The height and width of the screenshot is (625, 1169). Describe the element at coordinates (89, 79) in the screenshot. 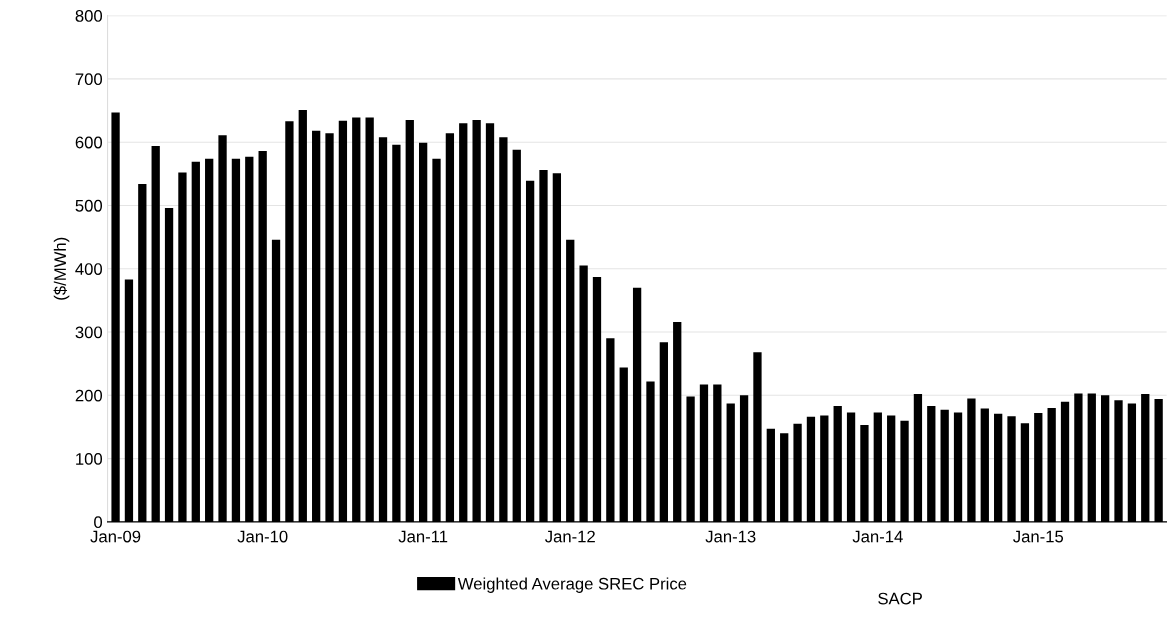

I see `y-tick-label: 700` at that location.